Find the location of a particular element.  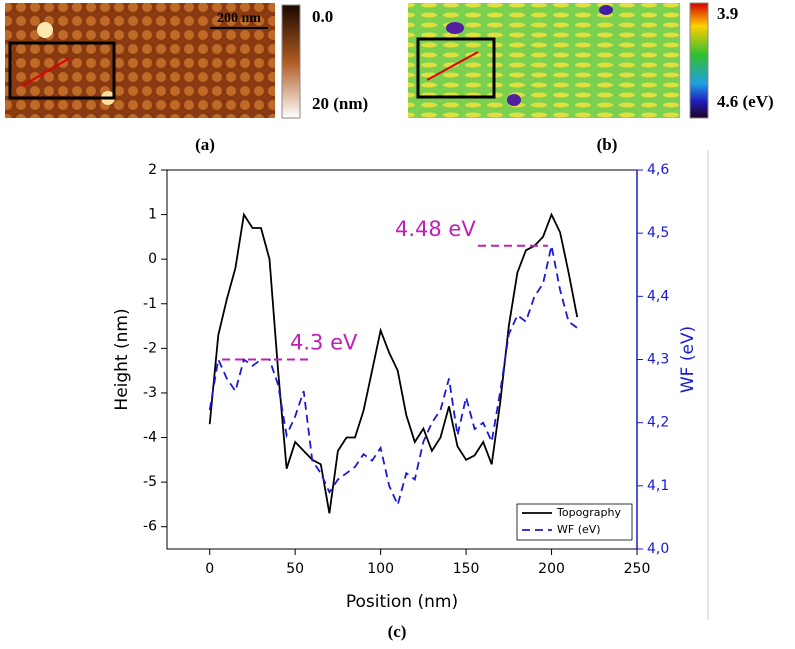

legend-label: WF (eV) is located at coordinates (579, 529).